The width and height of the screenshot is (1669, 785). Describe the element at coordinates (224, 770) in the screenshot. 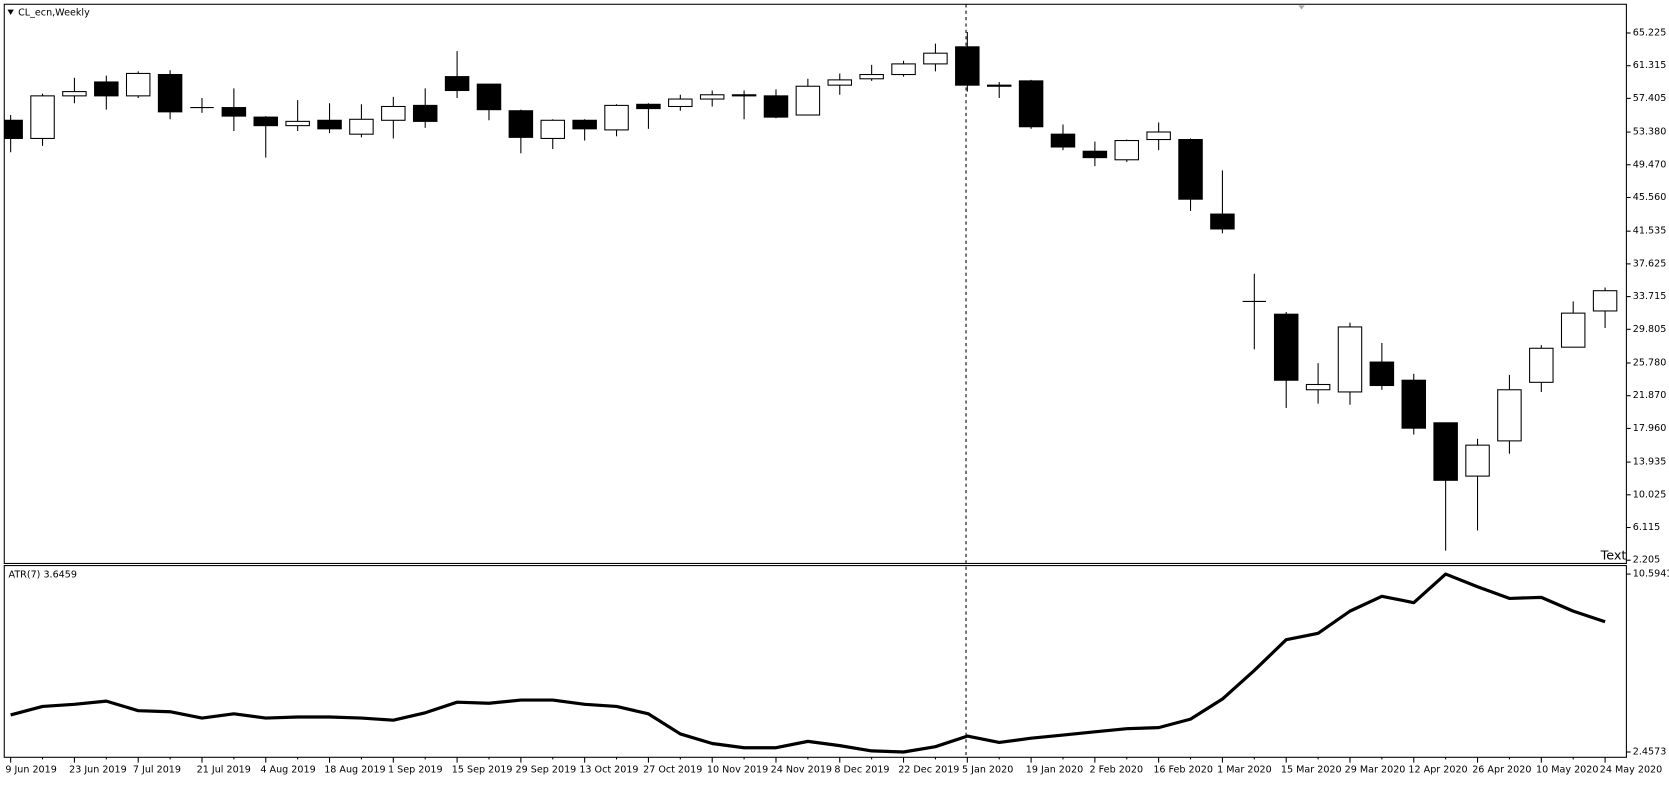

I see `x-tick-label: 21 Jul 2019` at that location.